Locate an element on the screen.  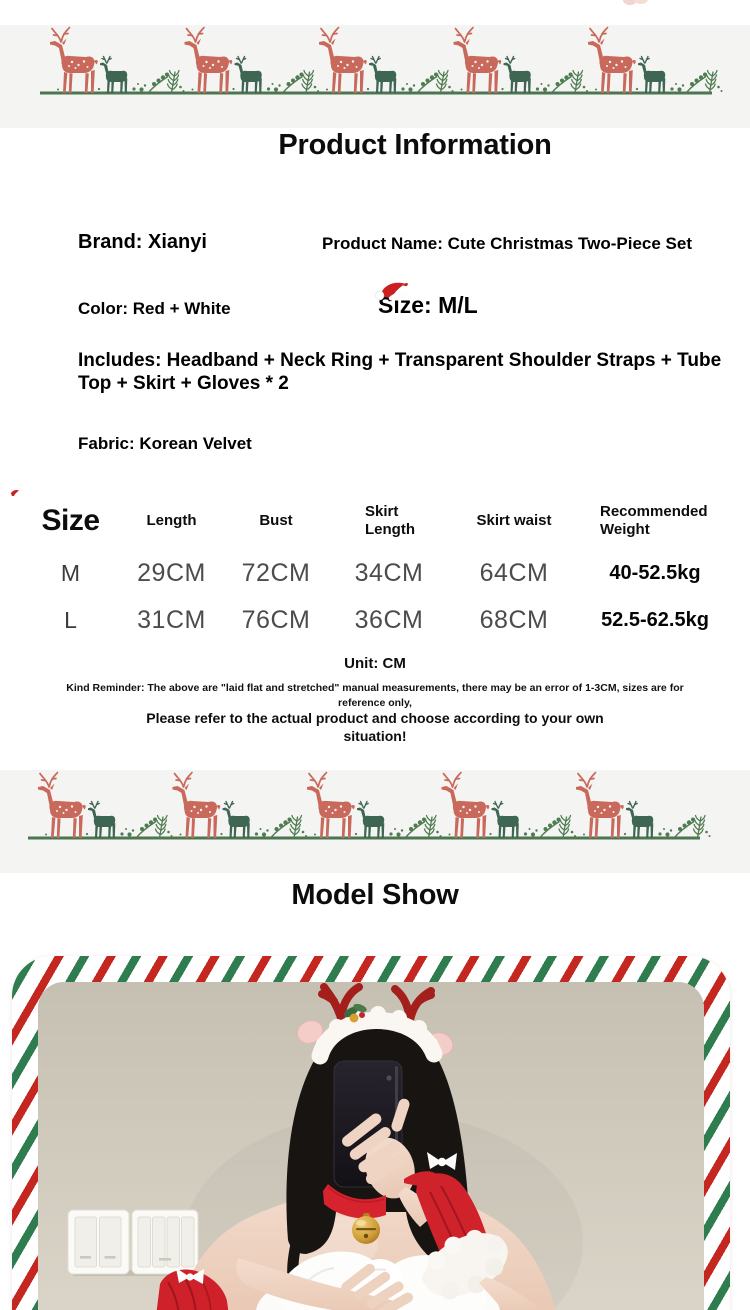
christmas-deer-divider-bottom is located at coordinates (375, 821).